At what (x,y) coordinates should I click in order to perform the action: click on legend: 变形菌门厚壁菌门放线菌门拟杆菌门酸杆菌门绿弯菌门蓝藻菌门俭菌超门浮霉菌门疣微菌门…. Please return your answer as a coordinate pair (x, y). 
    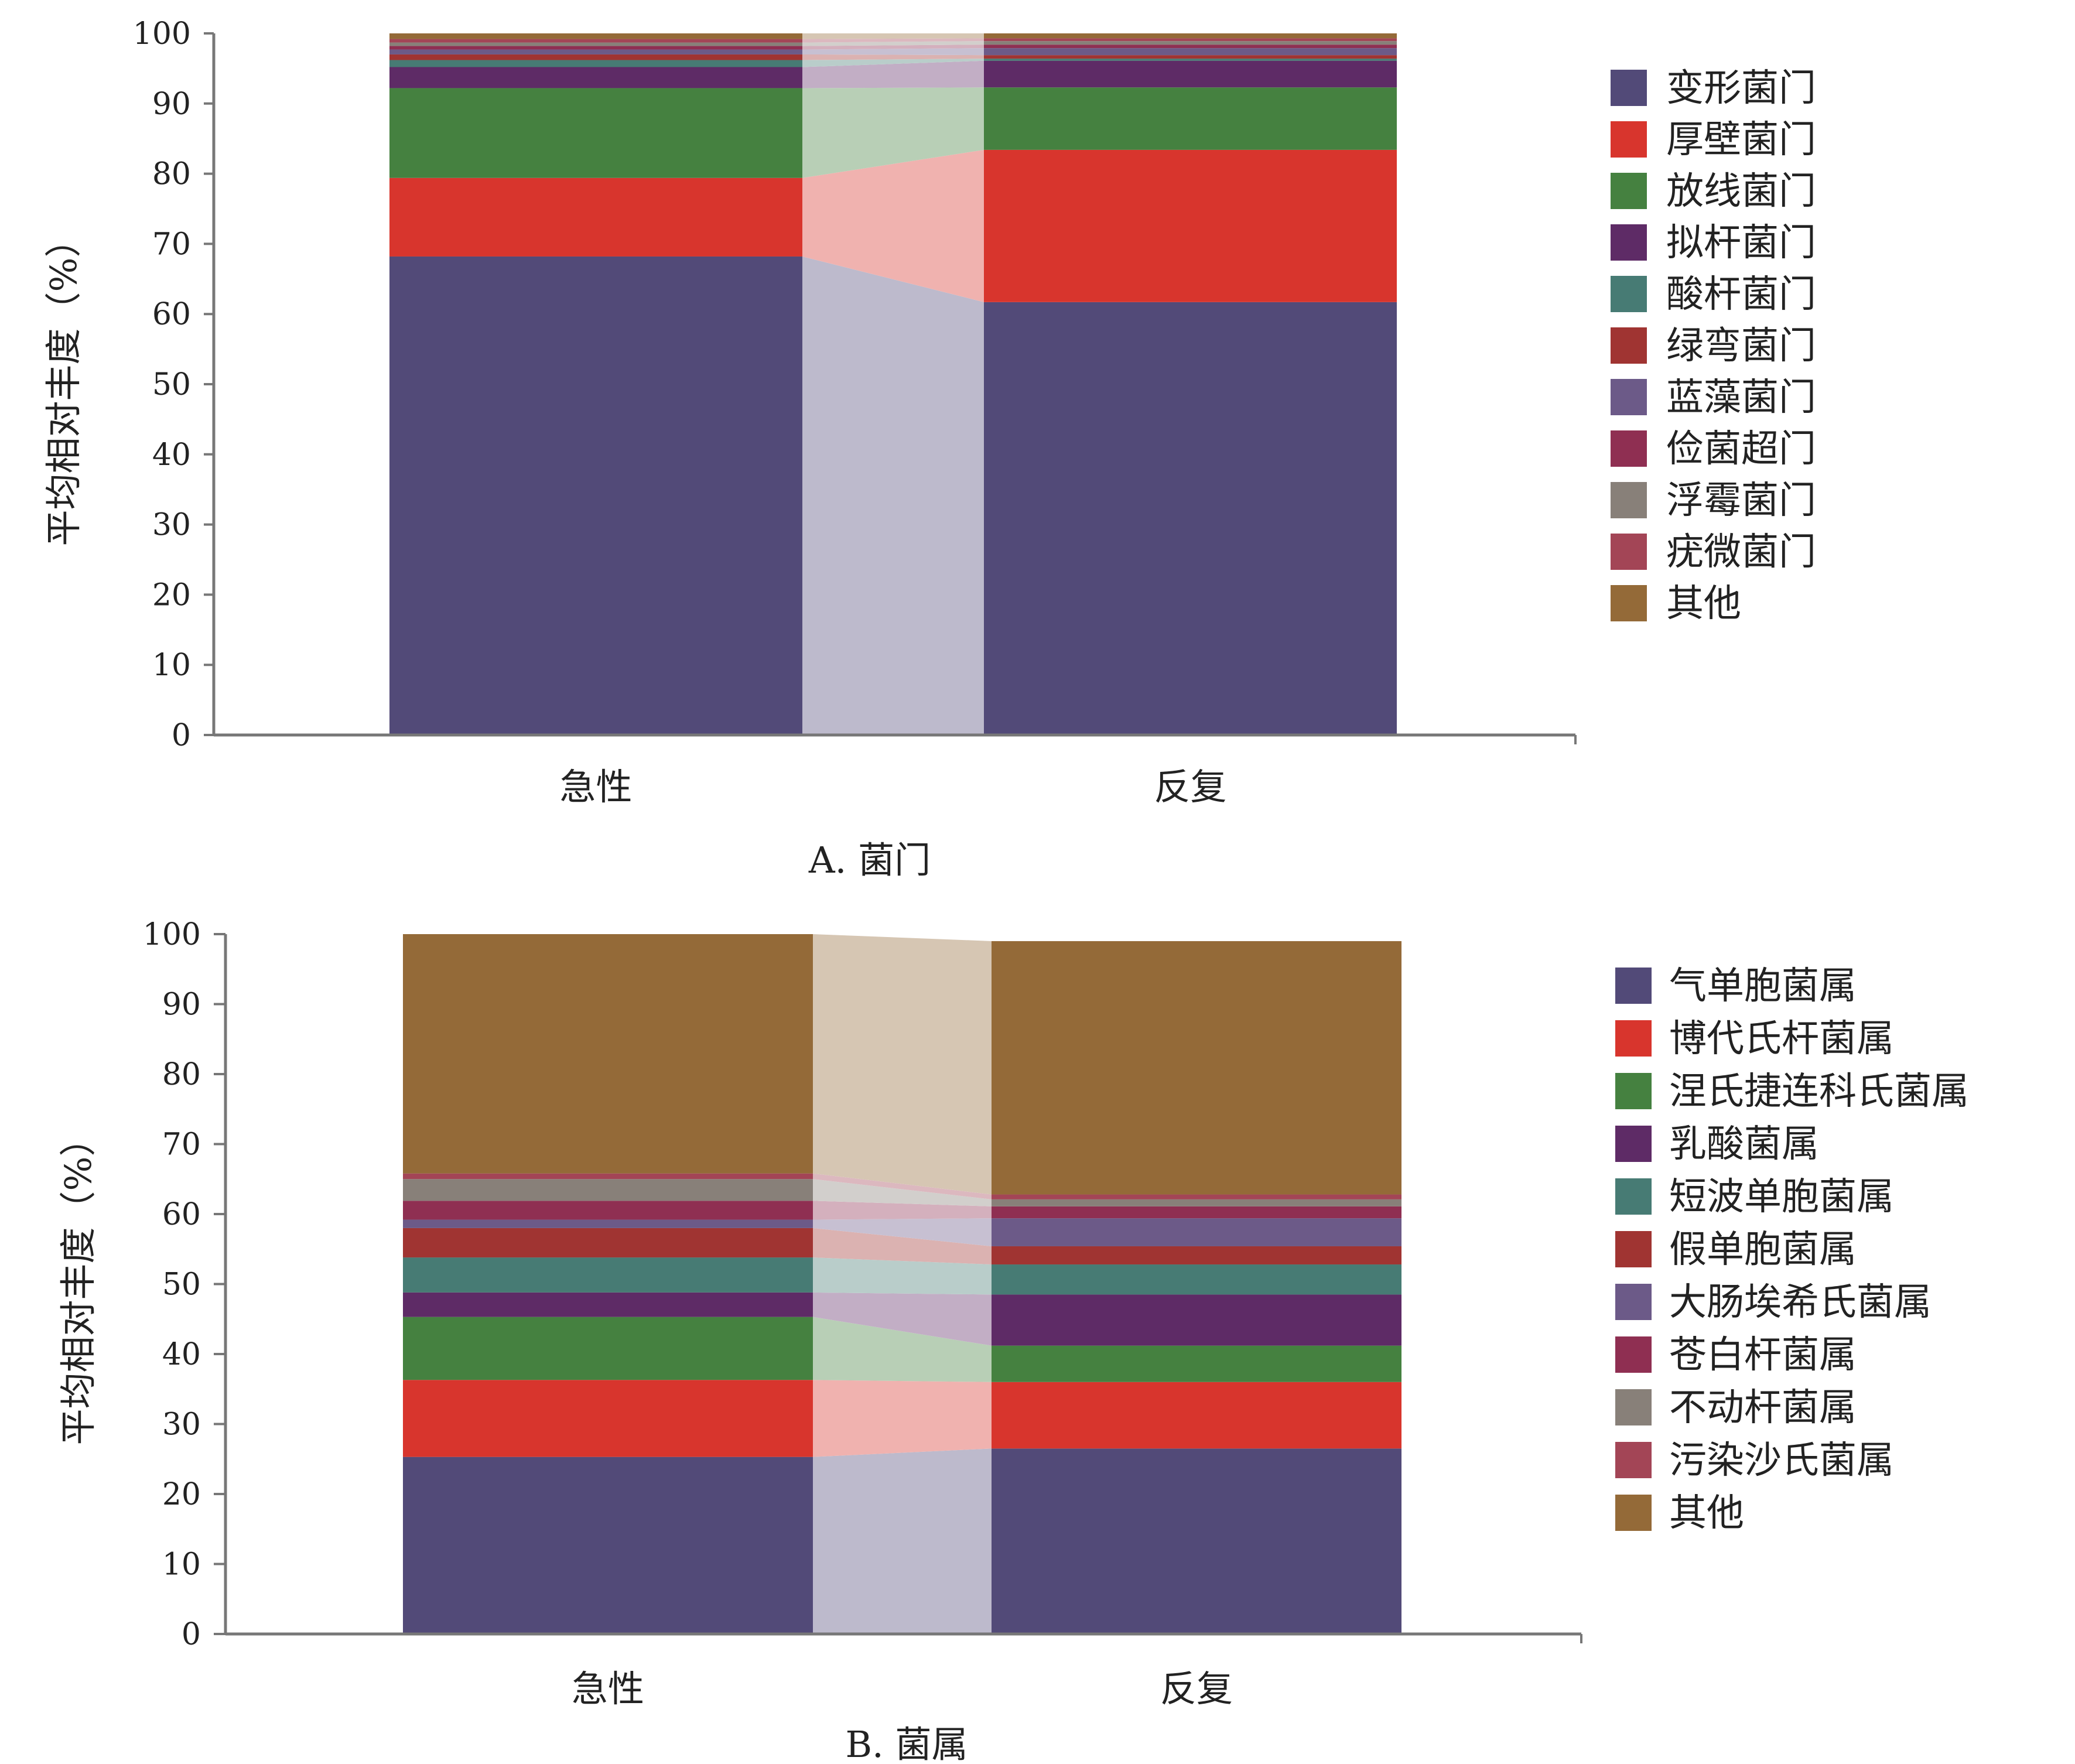
    Looking at the image, I should click on (1713, 346).